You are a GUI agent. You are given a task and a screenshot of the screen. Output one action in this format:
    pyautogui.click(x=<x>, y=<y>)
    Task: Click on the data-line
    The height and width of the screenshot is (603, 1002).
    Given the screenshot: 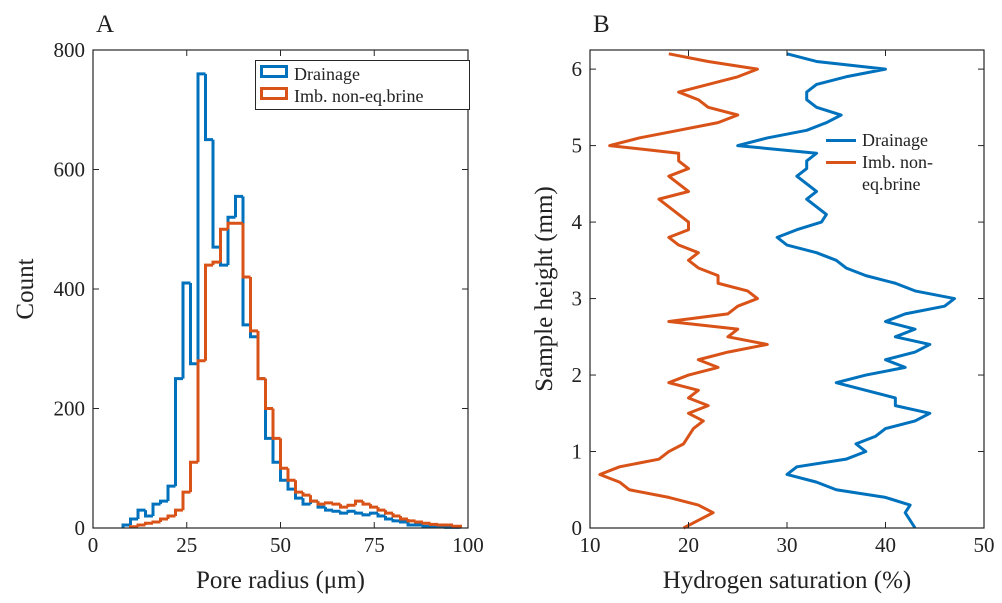 What is the action you would take?
    pyautogui.click(x=683, y=291)
    